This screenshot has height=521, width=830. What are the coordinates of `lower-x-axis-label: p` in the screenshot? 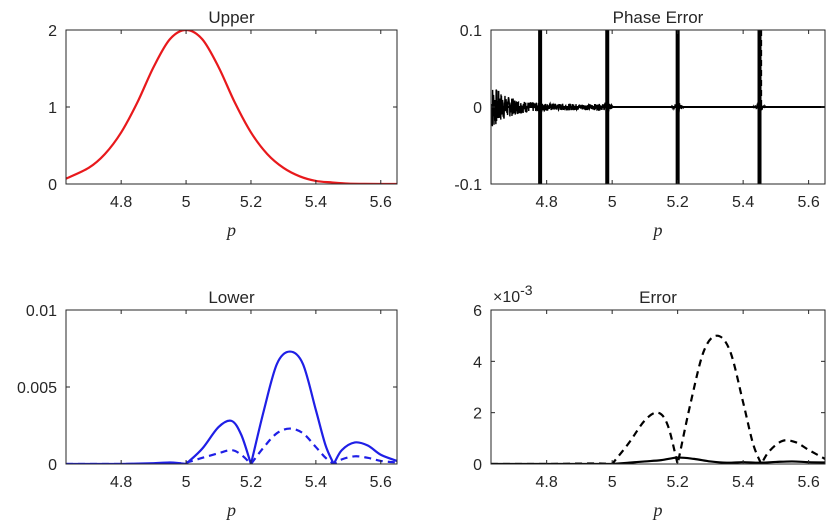 It's located at (230, 510).